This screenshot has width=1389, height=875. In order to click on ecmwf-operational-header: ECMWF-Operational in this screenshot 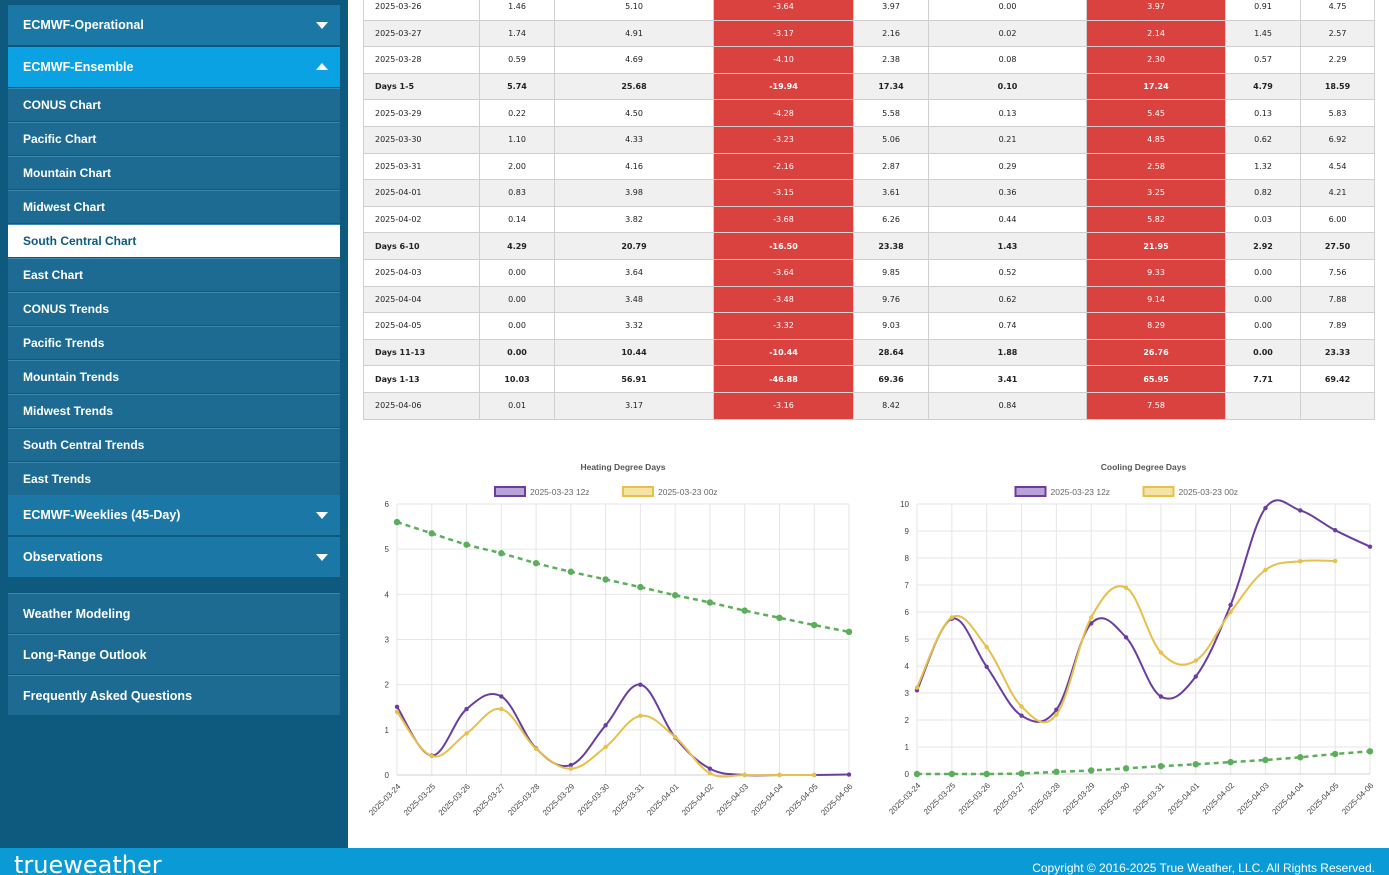, I will do `click(174, 25)`.